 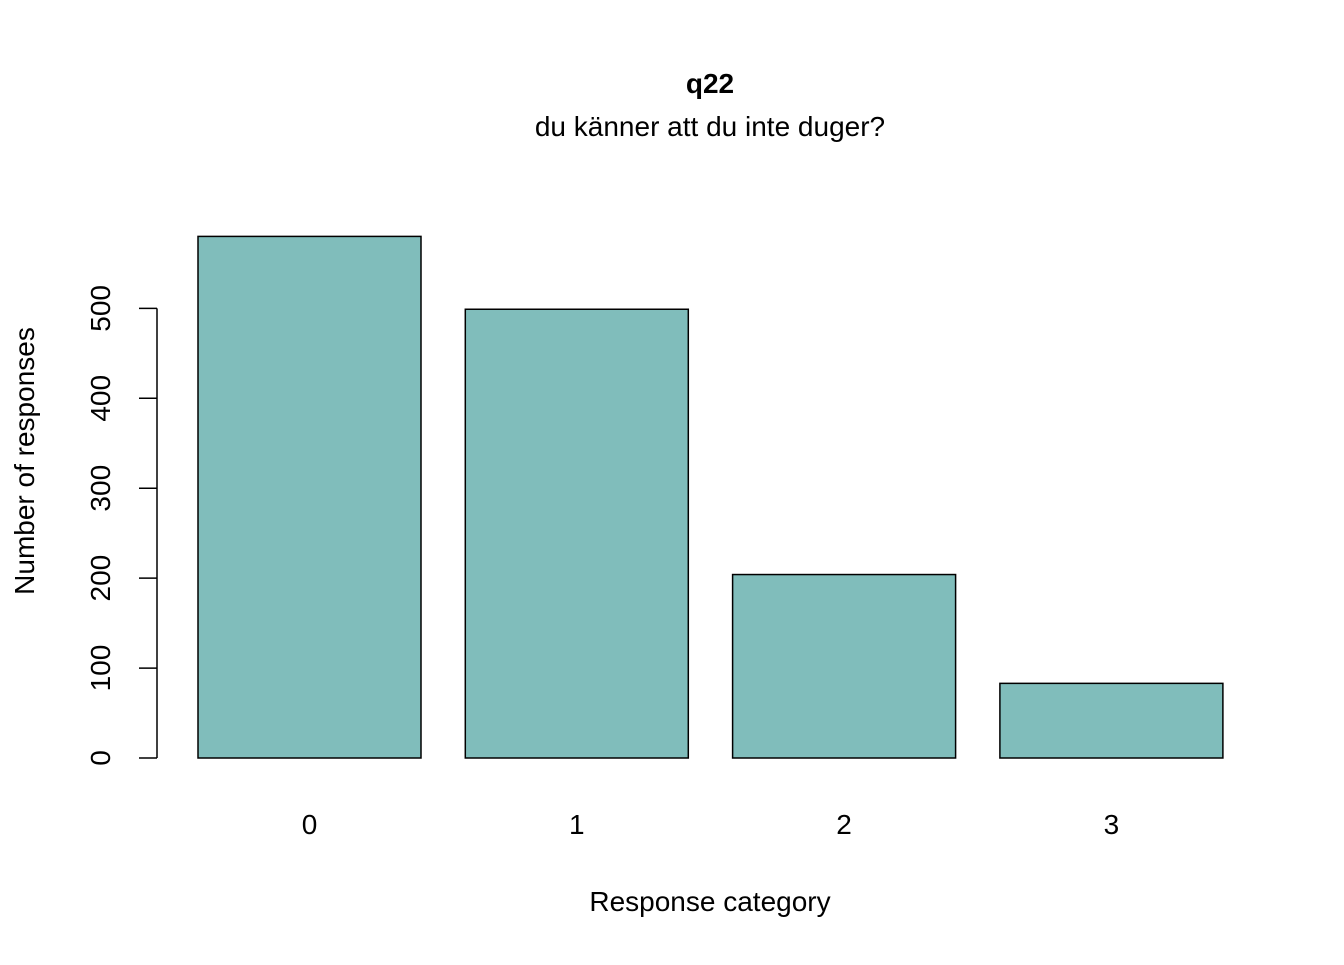 What do you see at coordinates (100, 668) in the screenshot?
I see `y-tick-label: 100` at bounding box center [100, 668].